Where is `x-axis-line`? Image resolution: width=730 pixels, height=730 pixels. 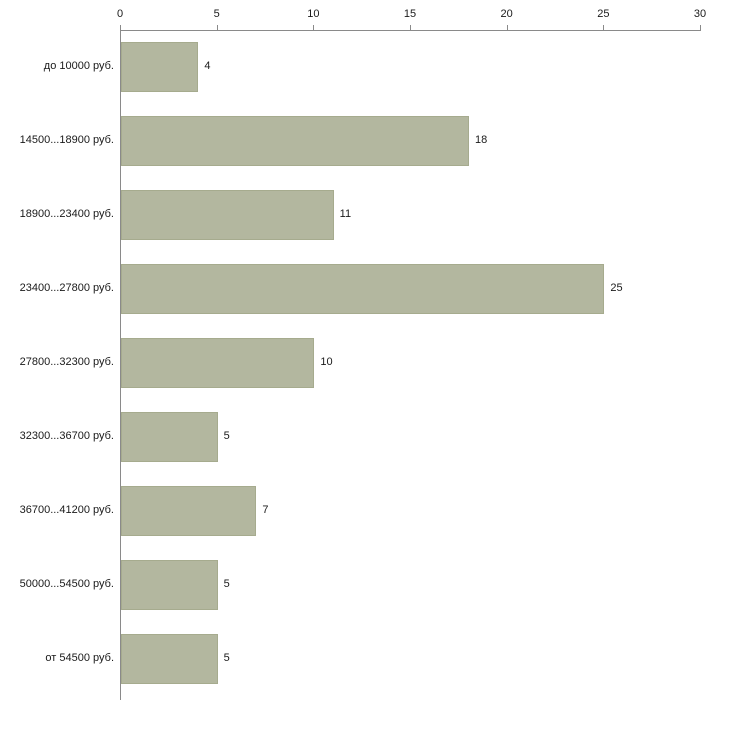 x-axis-line is located at coordinates (410, 30).